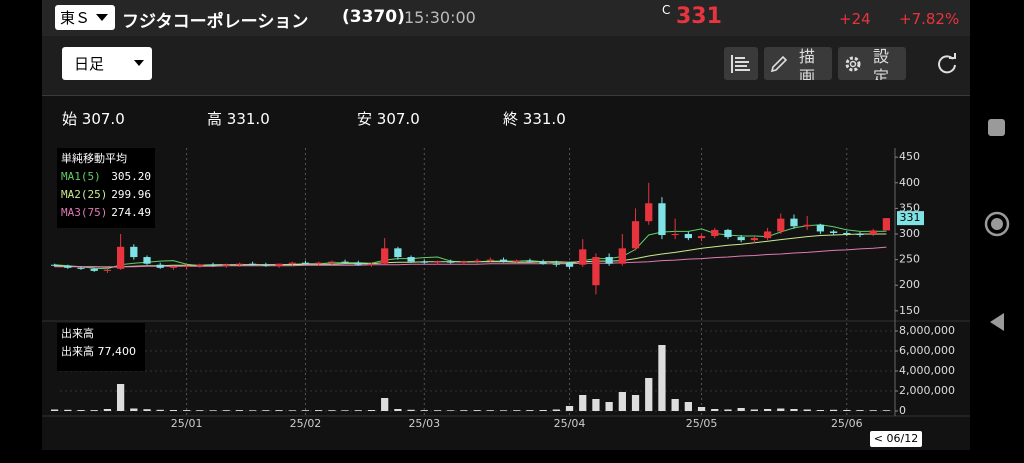 This screenshot has height=463, width=1024. What do you see at coordinates (909, 284) in the screenshot?
I see `y-tick-label: 200` at bounding box center [909, 284].